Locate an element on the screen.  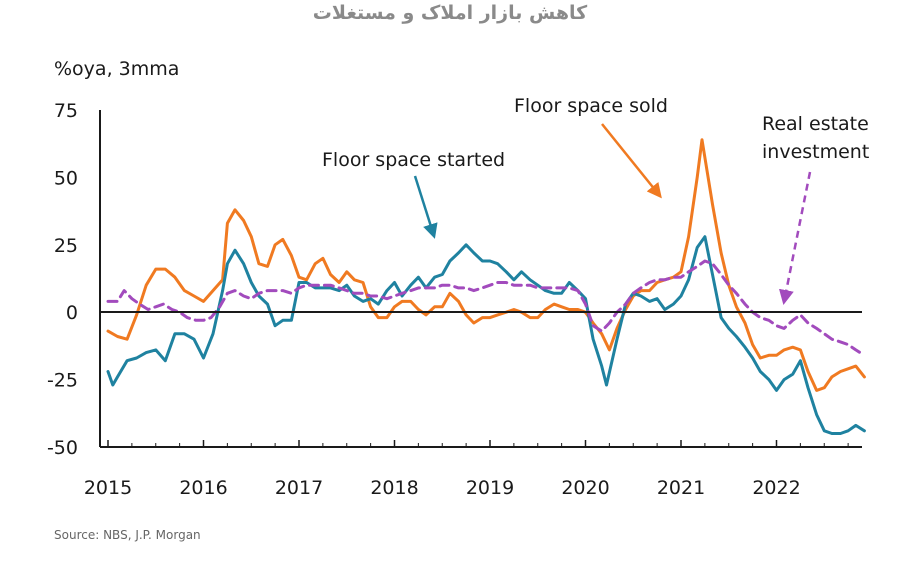
annotation-floor-space-started: Floor space started is located at coordinates (413, 160).